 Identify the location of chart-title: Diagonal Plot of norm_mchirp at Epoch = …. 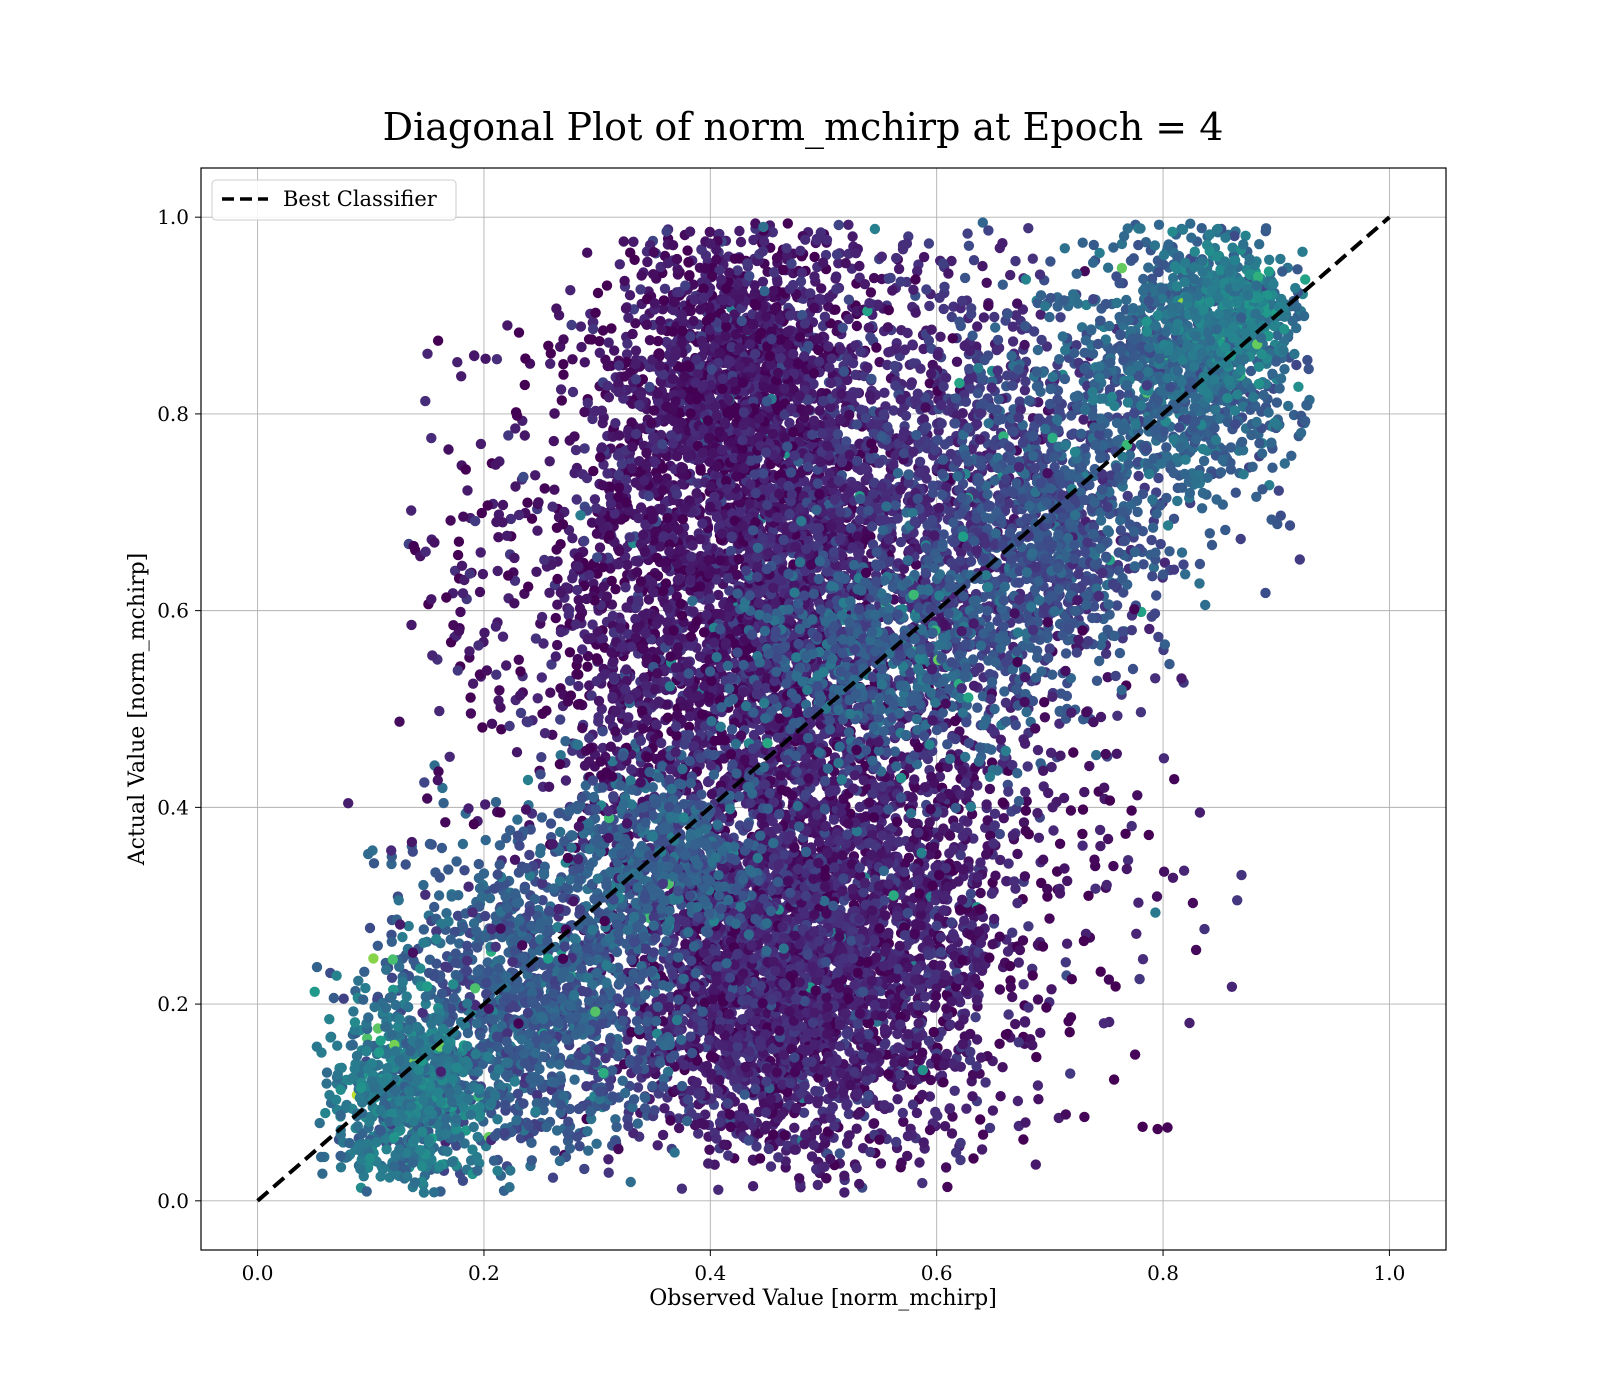
(803, 127).